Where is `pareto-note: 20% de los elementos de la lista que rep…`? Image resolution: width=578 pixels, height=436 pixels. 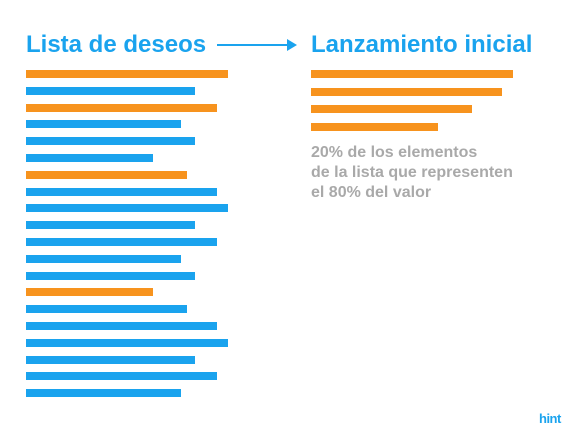
pareto-note: 20% de los elementos de la lista que rep… is located at coordinates (436, 173).